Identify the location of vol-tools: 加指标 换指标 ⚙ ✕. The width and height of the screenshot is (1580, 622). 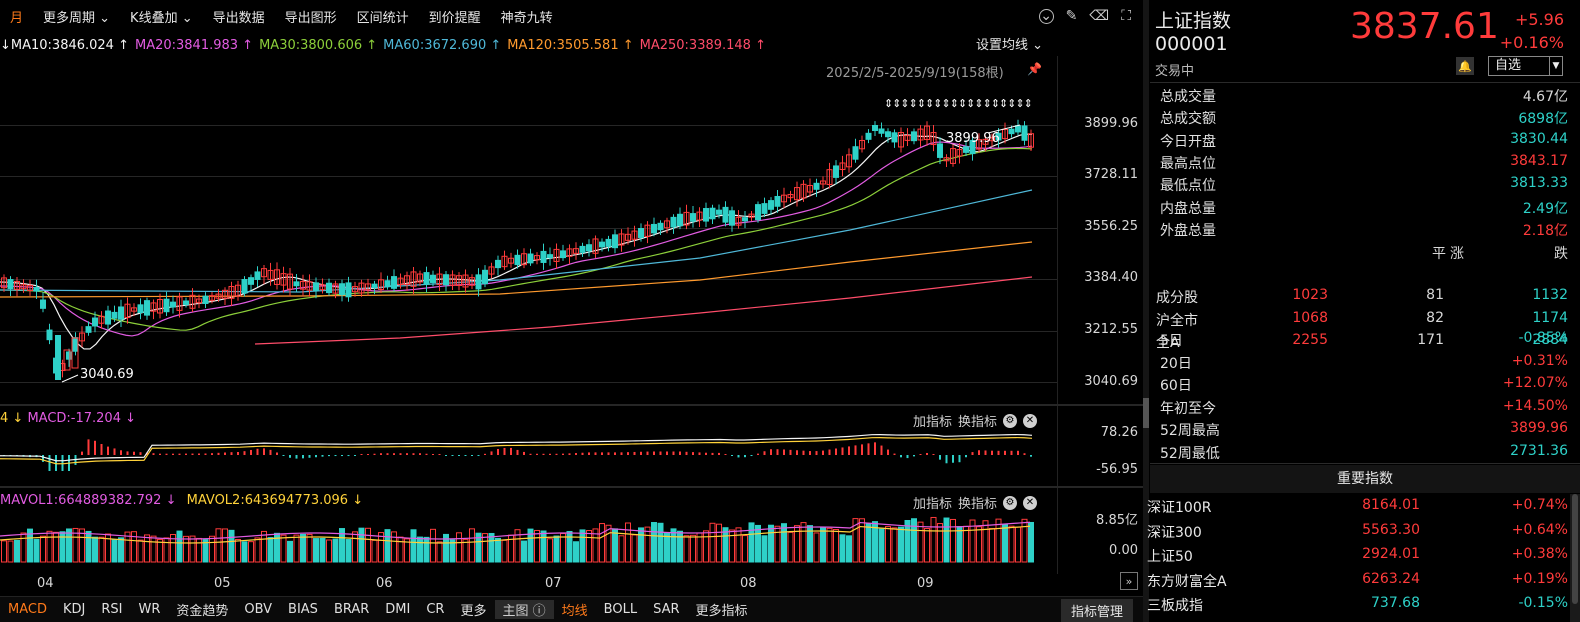
(975, 502).